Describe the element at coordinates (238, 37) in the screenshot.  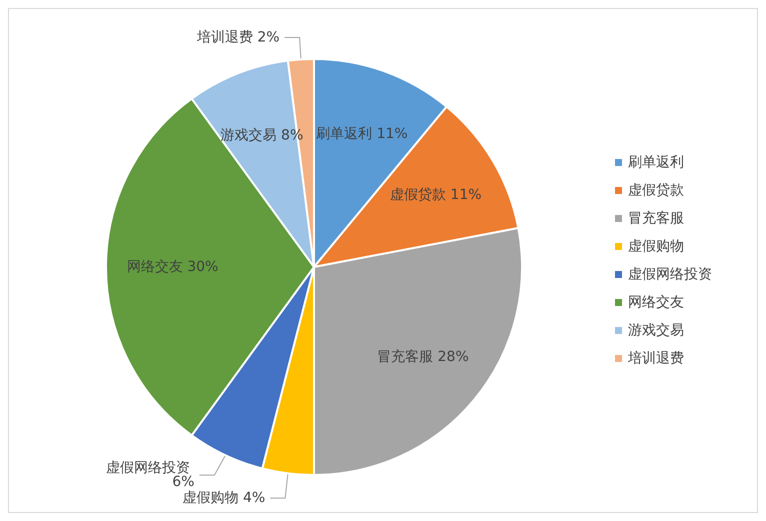
I see `data-label: 培训退费 2%` at that location.